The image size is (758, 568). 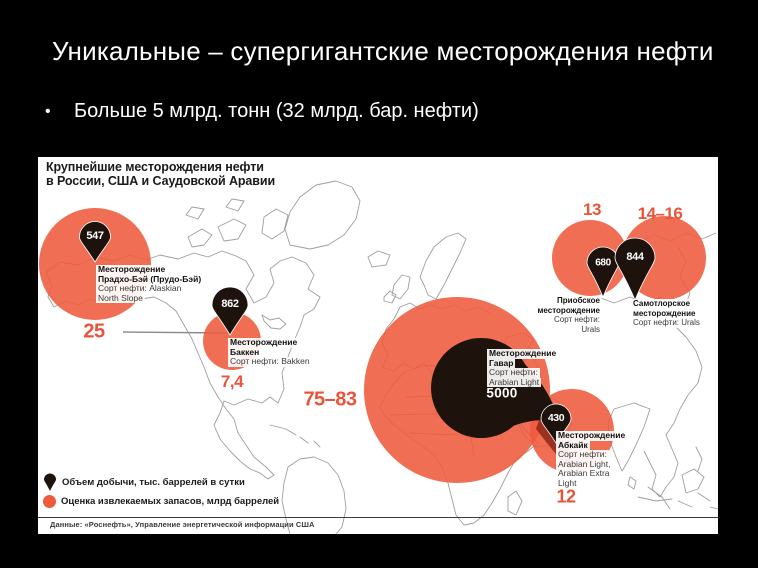 I want to click on madagascar-outline, so click(x=515, y=503).